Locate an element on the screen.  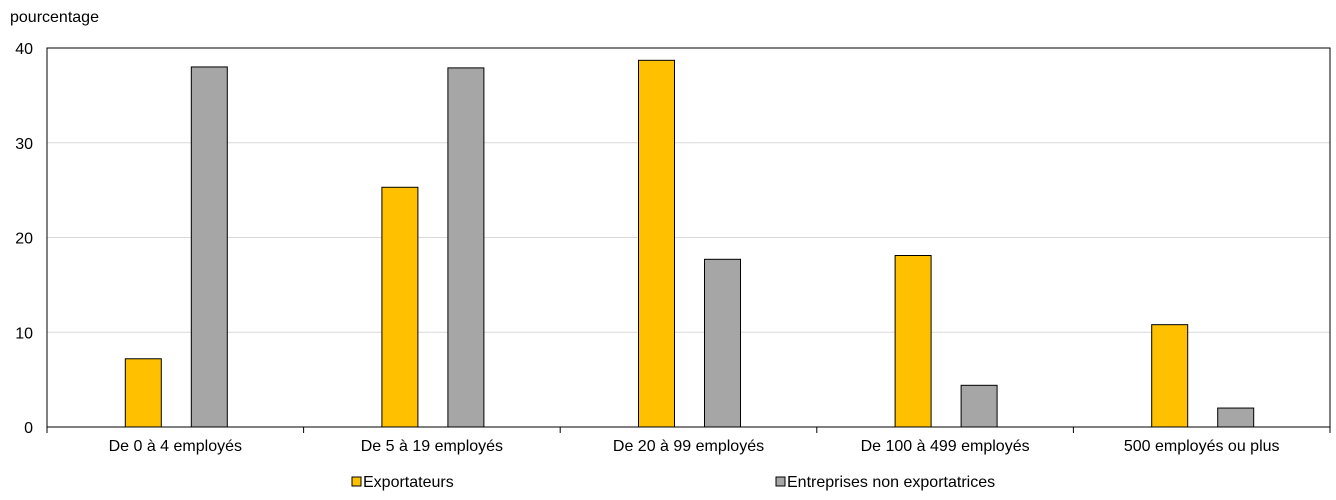
x-tick-label: De 100 à 499 employés is located at coordinates (945, 446).